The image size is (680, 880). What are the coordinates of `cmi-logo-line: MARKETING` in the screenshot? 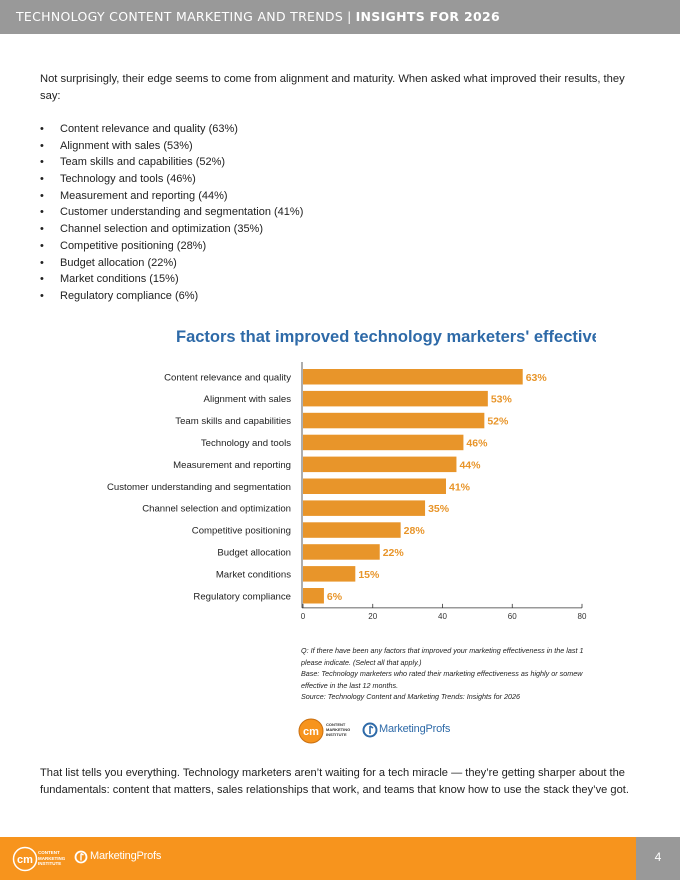 It's located at (338, 729).